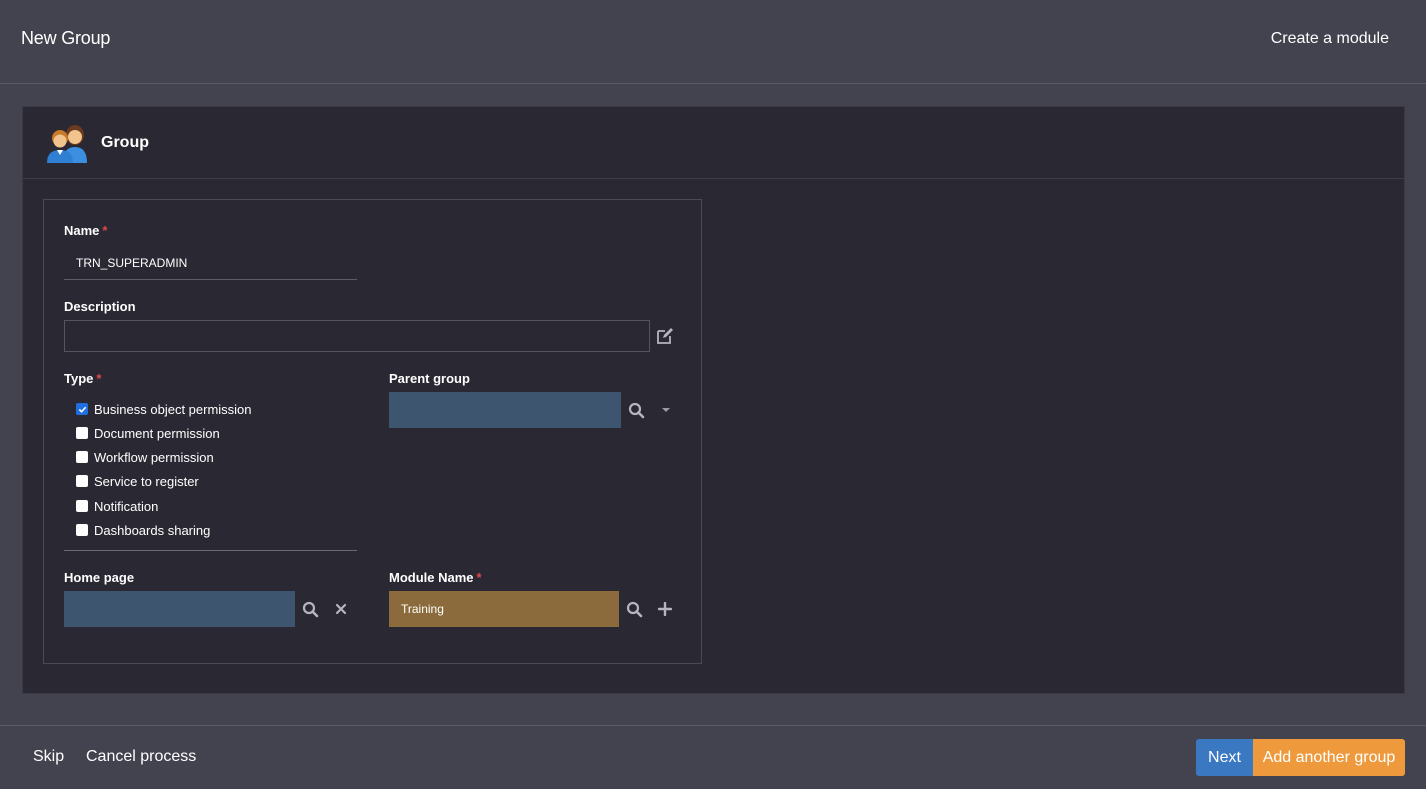  I want to click on module-name-label-text: Module Name, so click(431, 577).